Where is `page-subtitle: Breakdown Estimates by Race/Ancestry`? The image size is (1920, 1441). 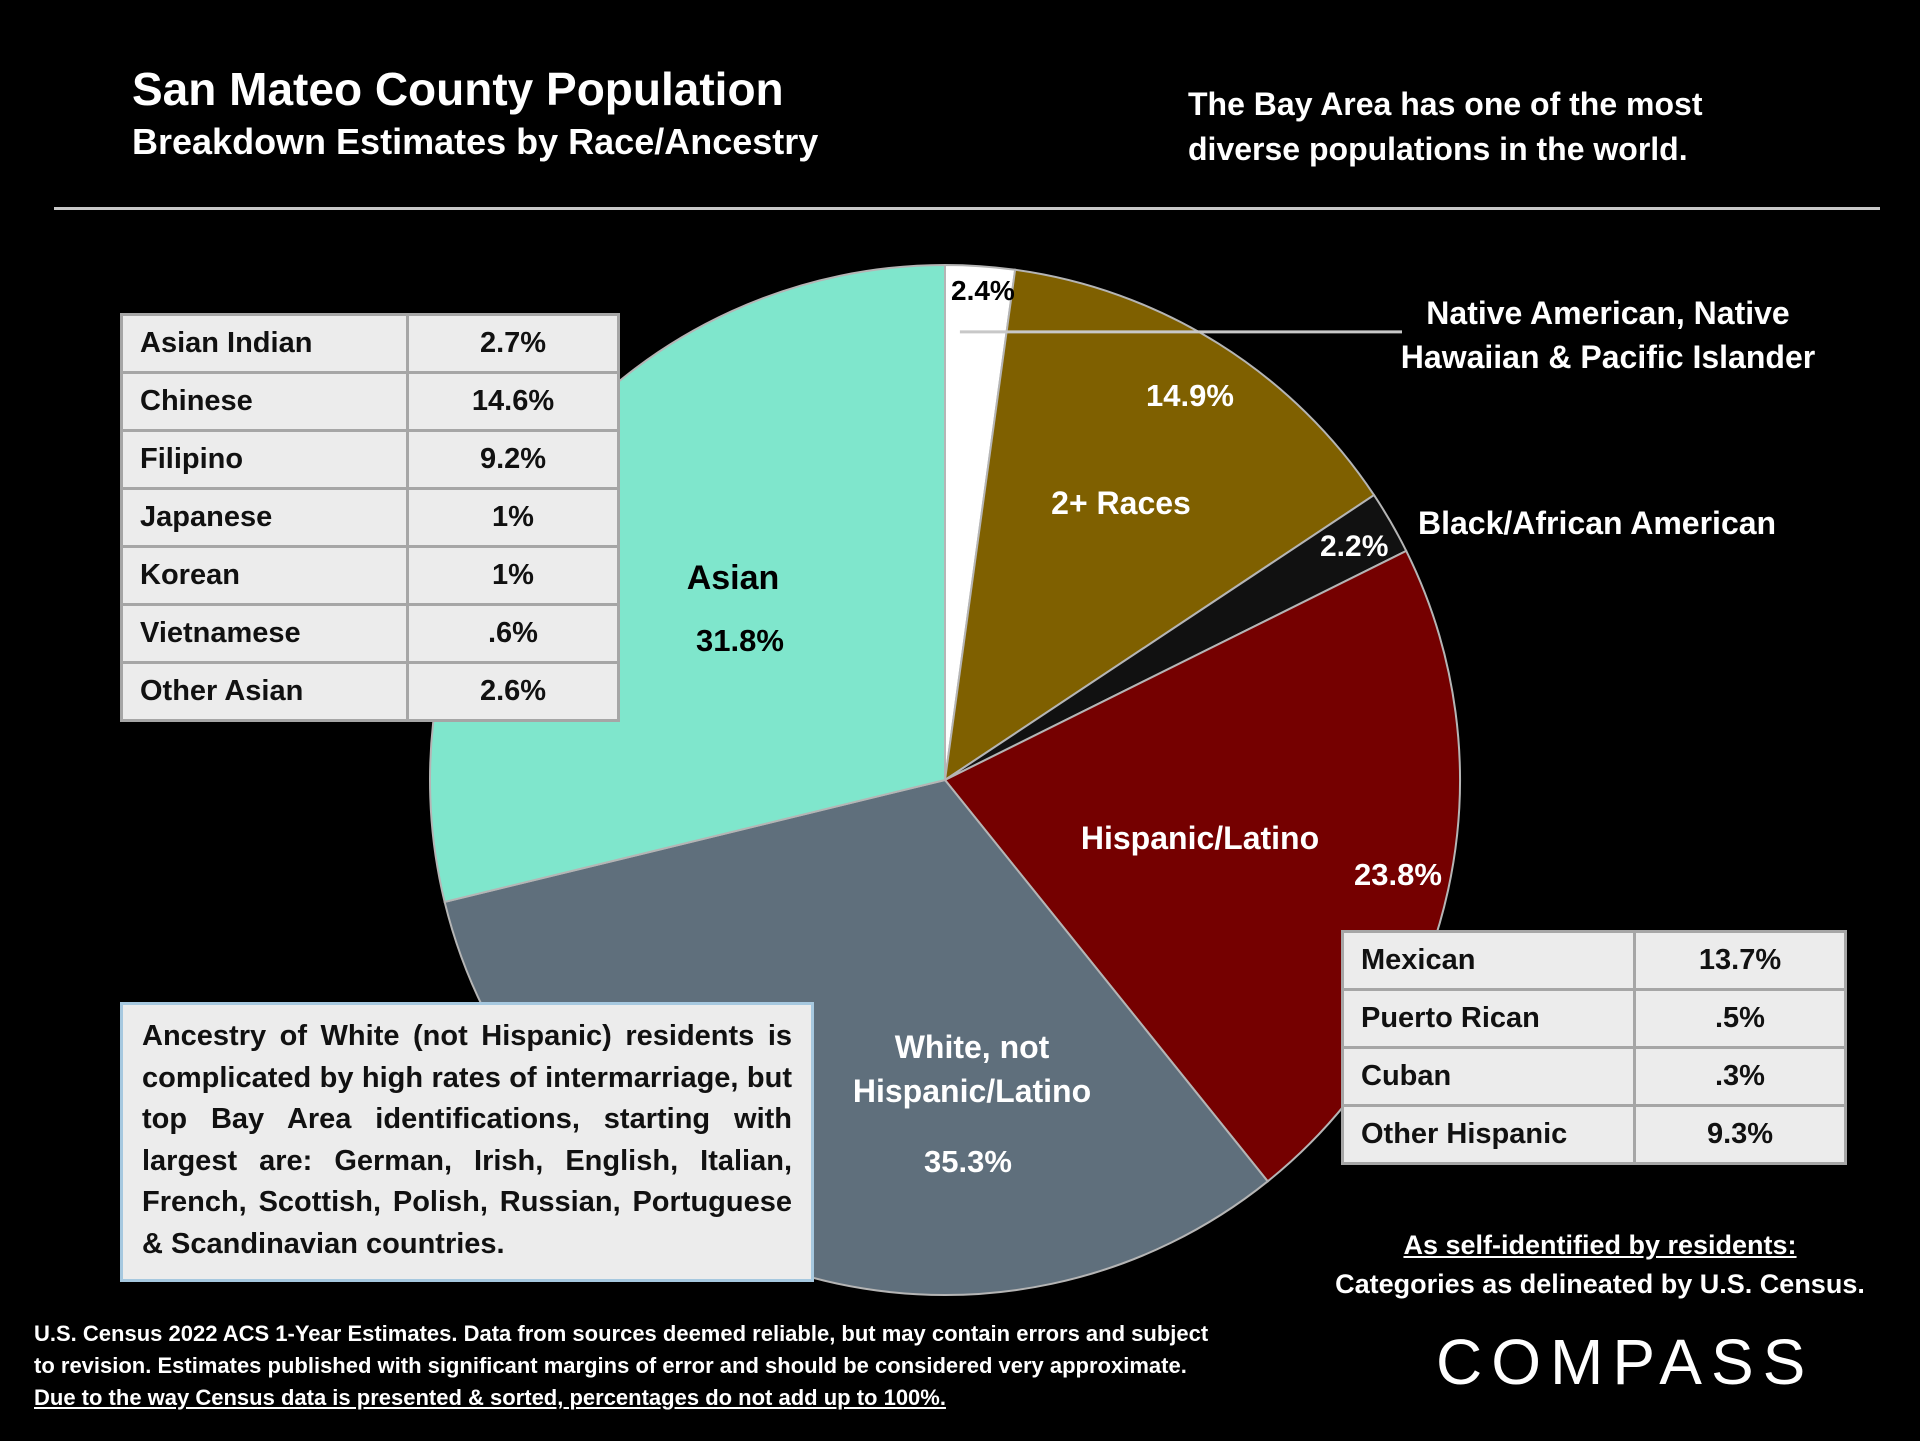 page-subtitle: Breakdown Estimates by Race/Ancestry is located at coordinates (475, 141).